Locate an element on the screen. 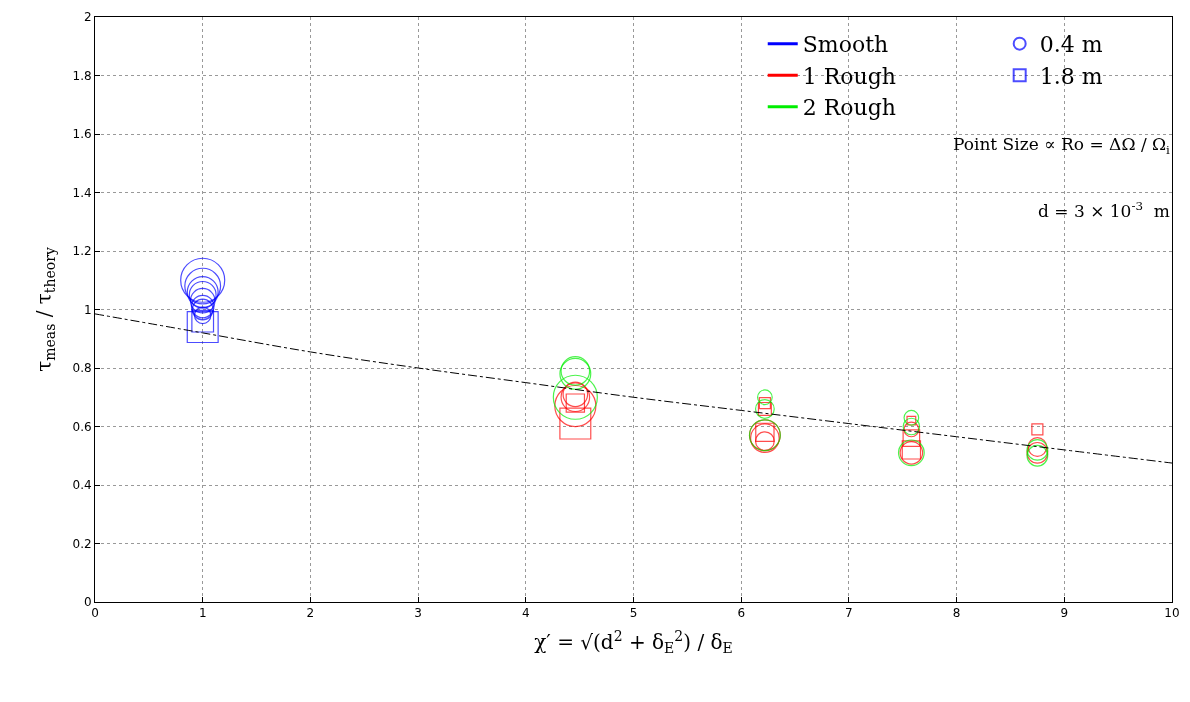  x-tick-label: 8 is located at coordinates (956, 613).